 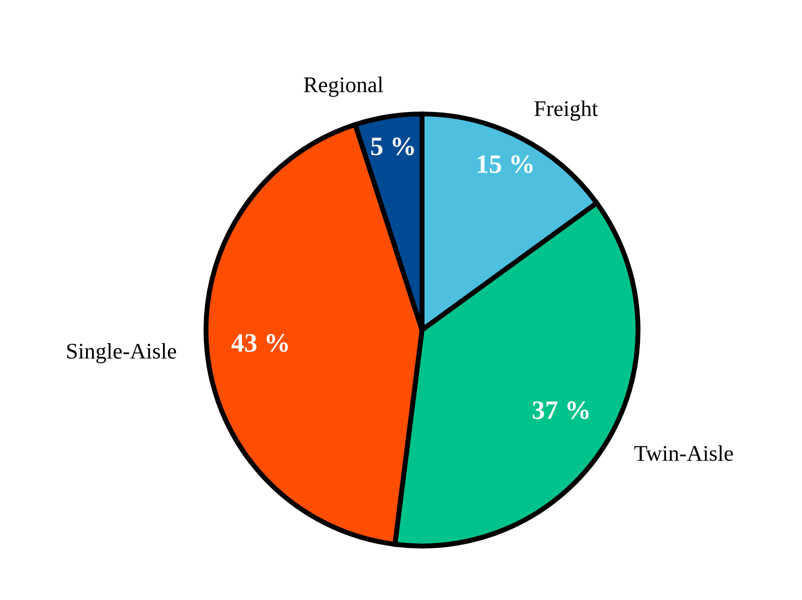 I want to click on slice-label: Freight, so click(x=566, y=110).